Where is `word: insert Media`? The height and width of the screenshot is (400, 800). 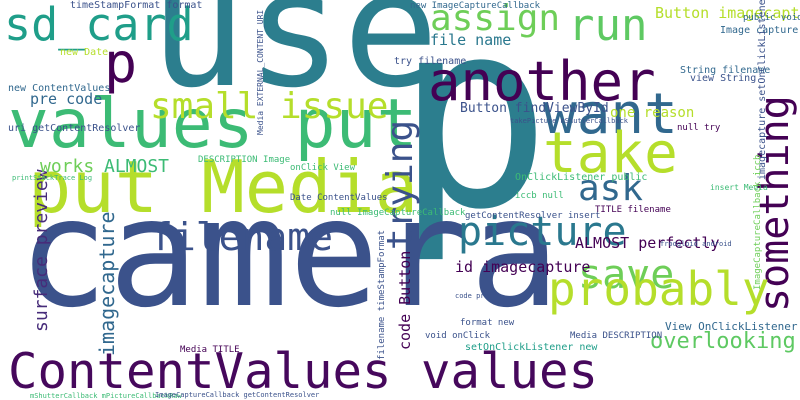
word: insert Media is located at coordinates (739, 187).